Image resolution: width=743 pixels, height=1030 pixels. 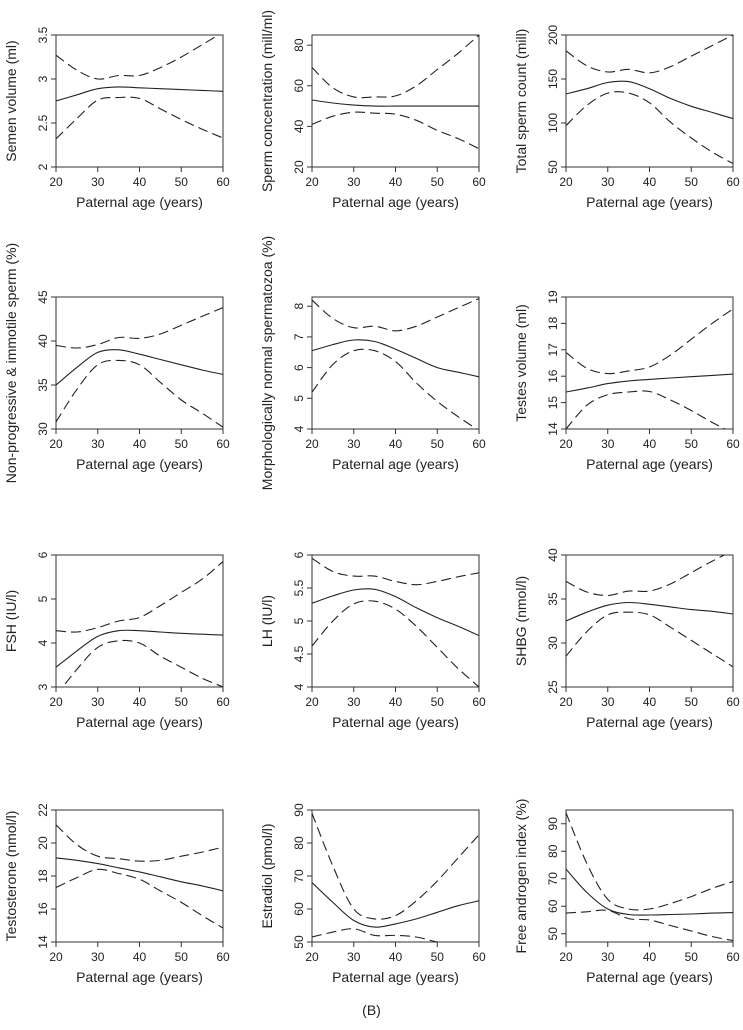 What do you see at coordinates (43, 297) in the screenshot?
I see `y-tick-label: 45` at bounding box center [43, 297].